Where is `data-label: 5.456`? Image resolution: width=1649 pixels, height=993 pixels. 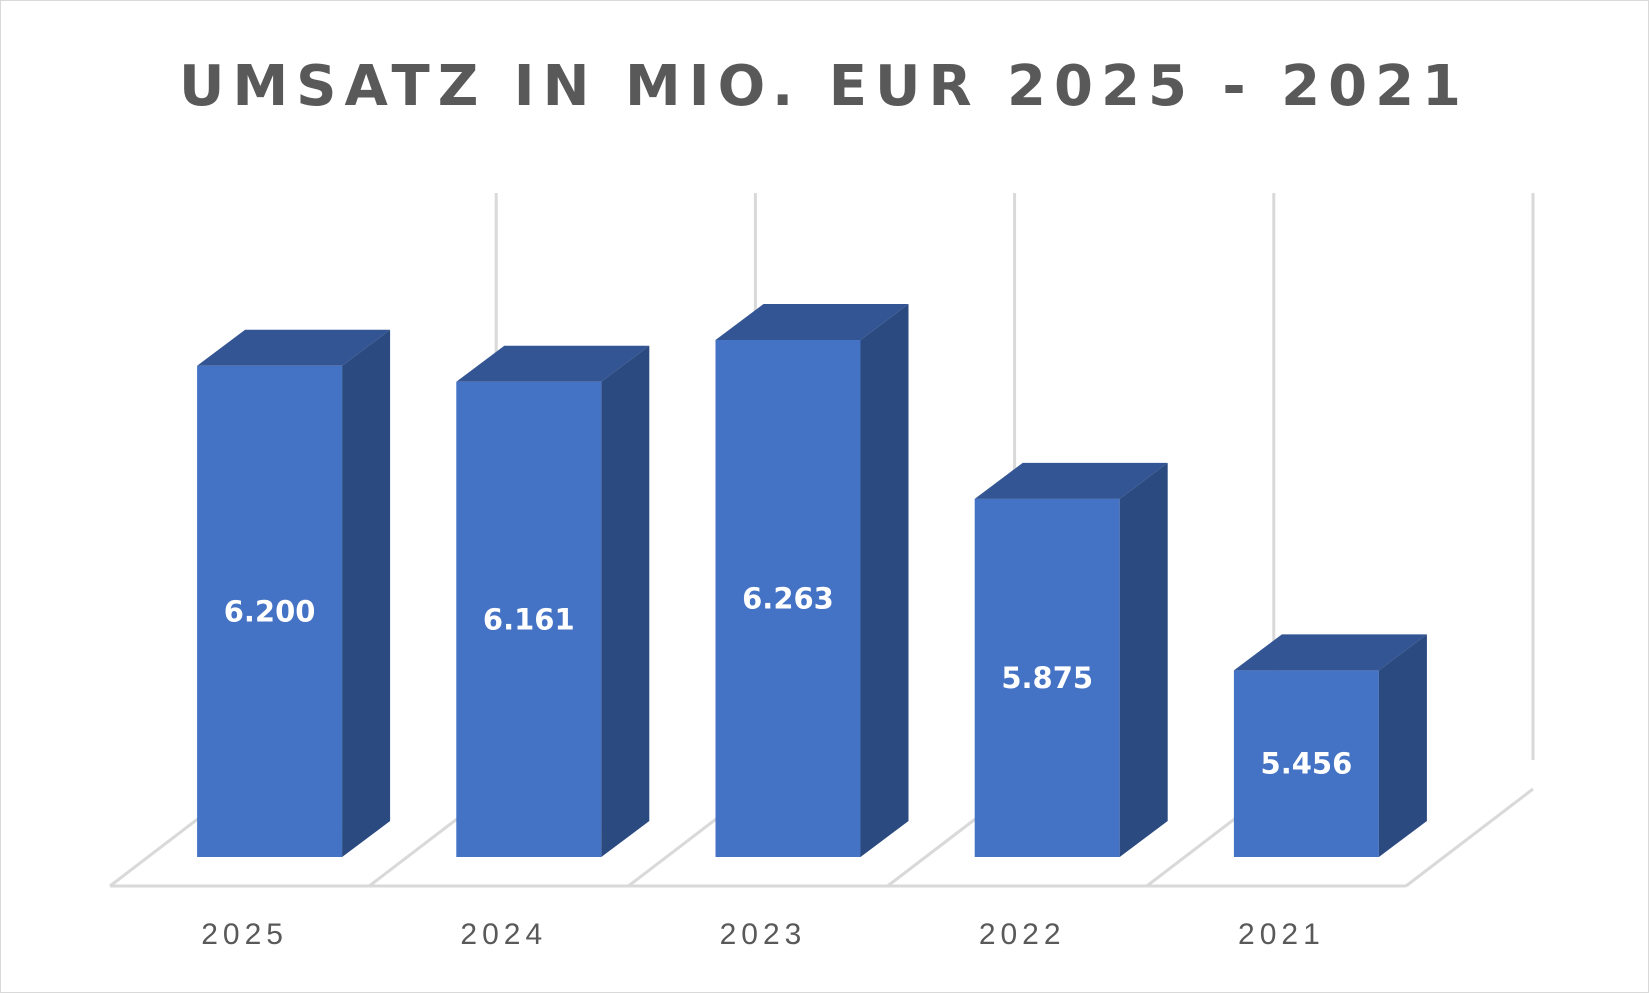 data-label: 5.456 is located at coordinates (1307, 764).